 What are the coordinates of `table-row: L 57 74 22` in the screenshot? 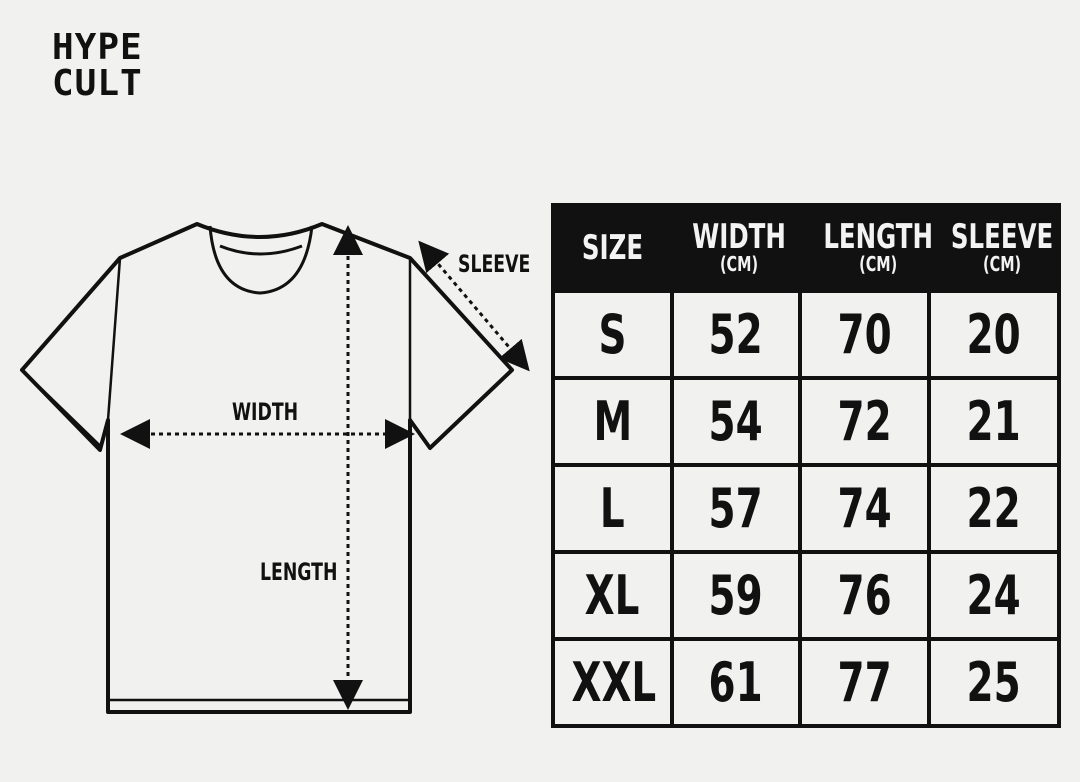 It's located at (806, 508).